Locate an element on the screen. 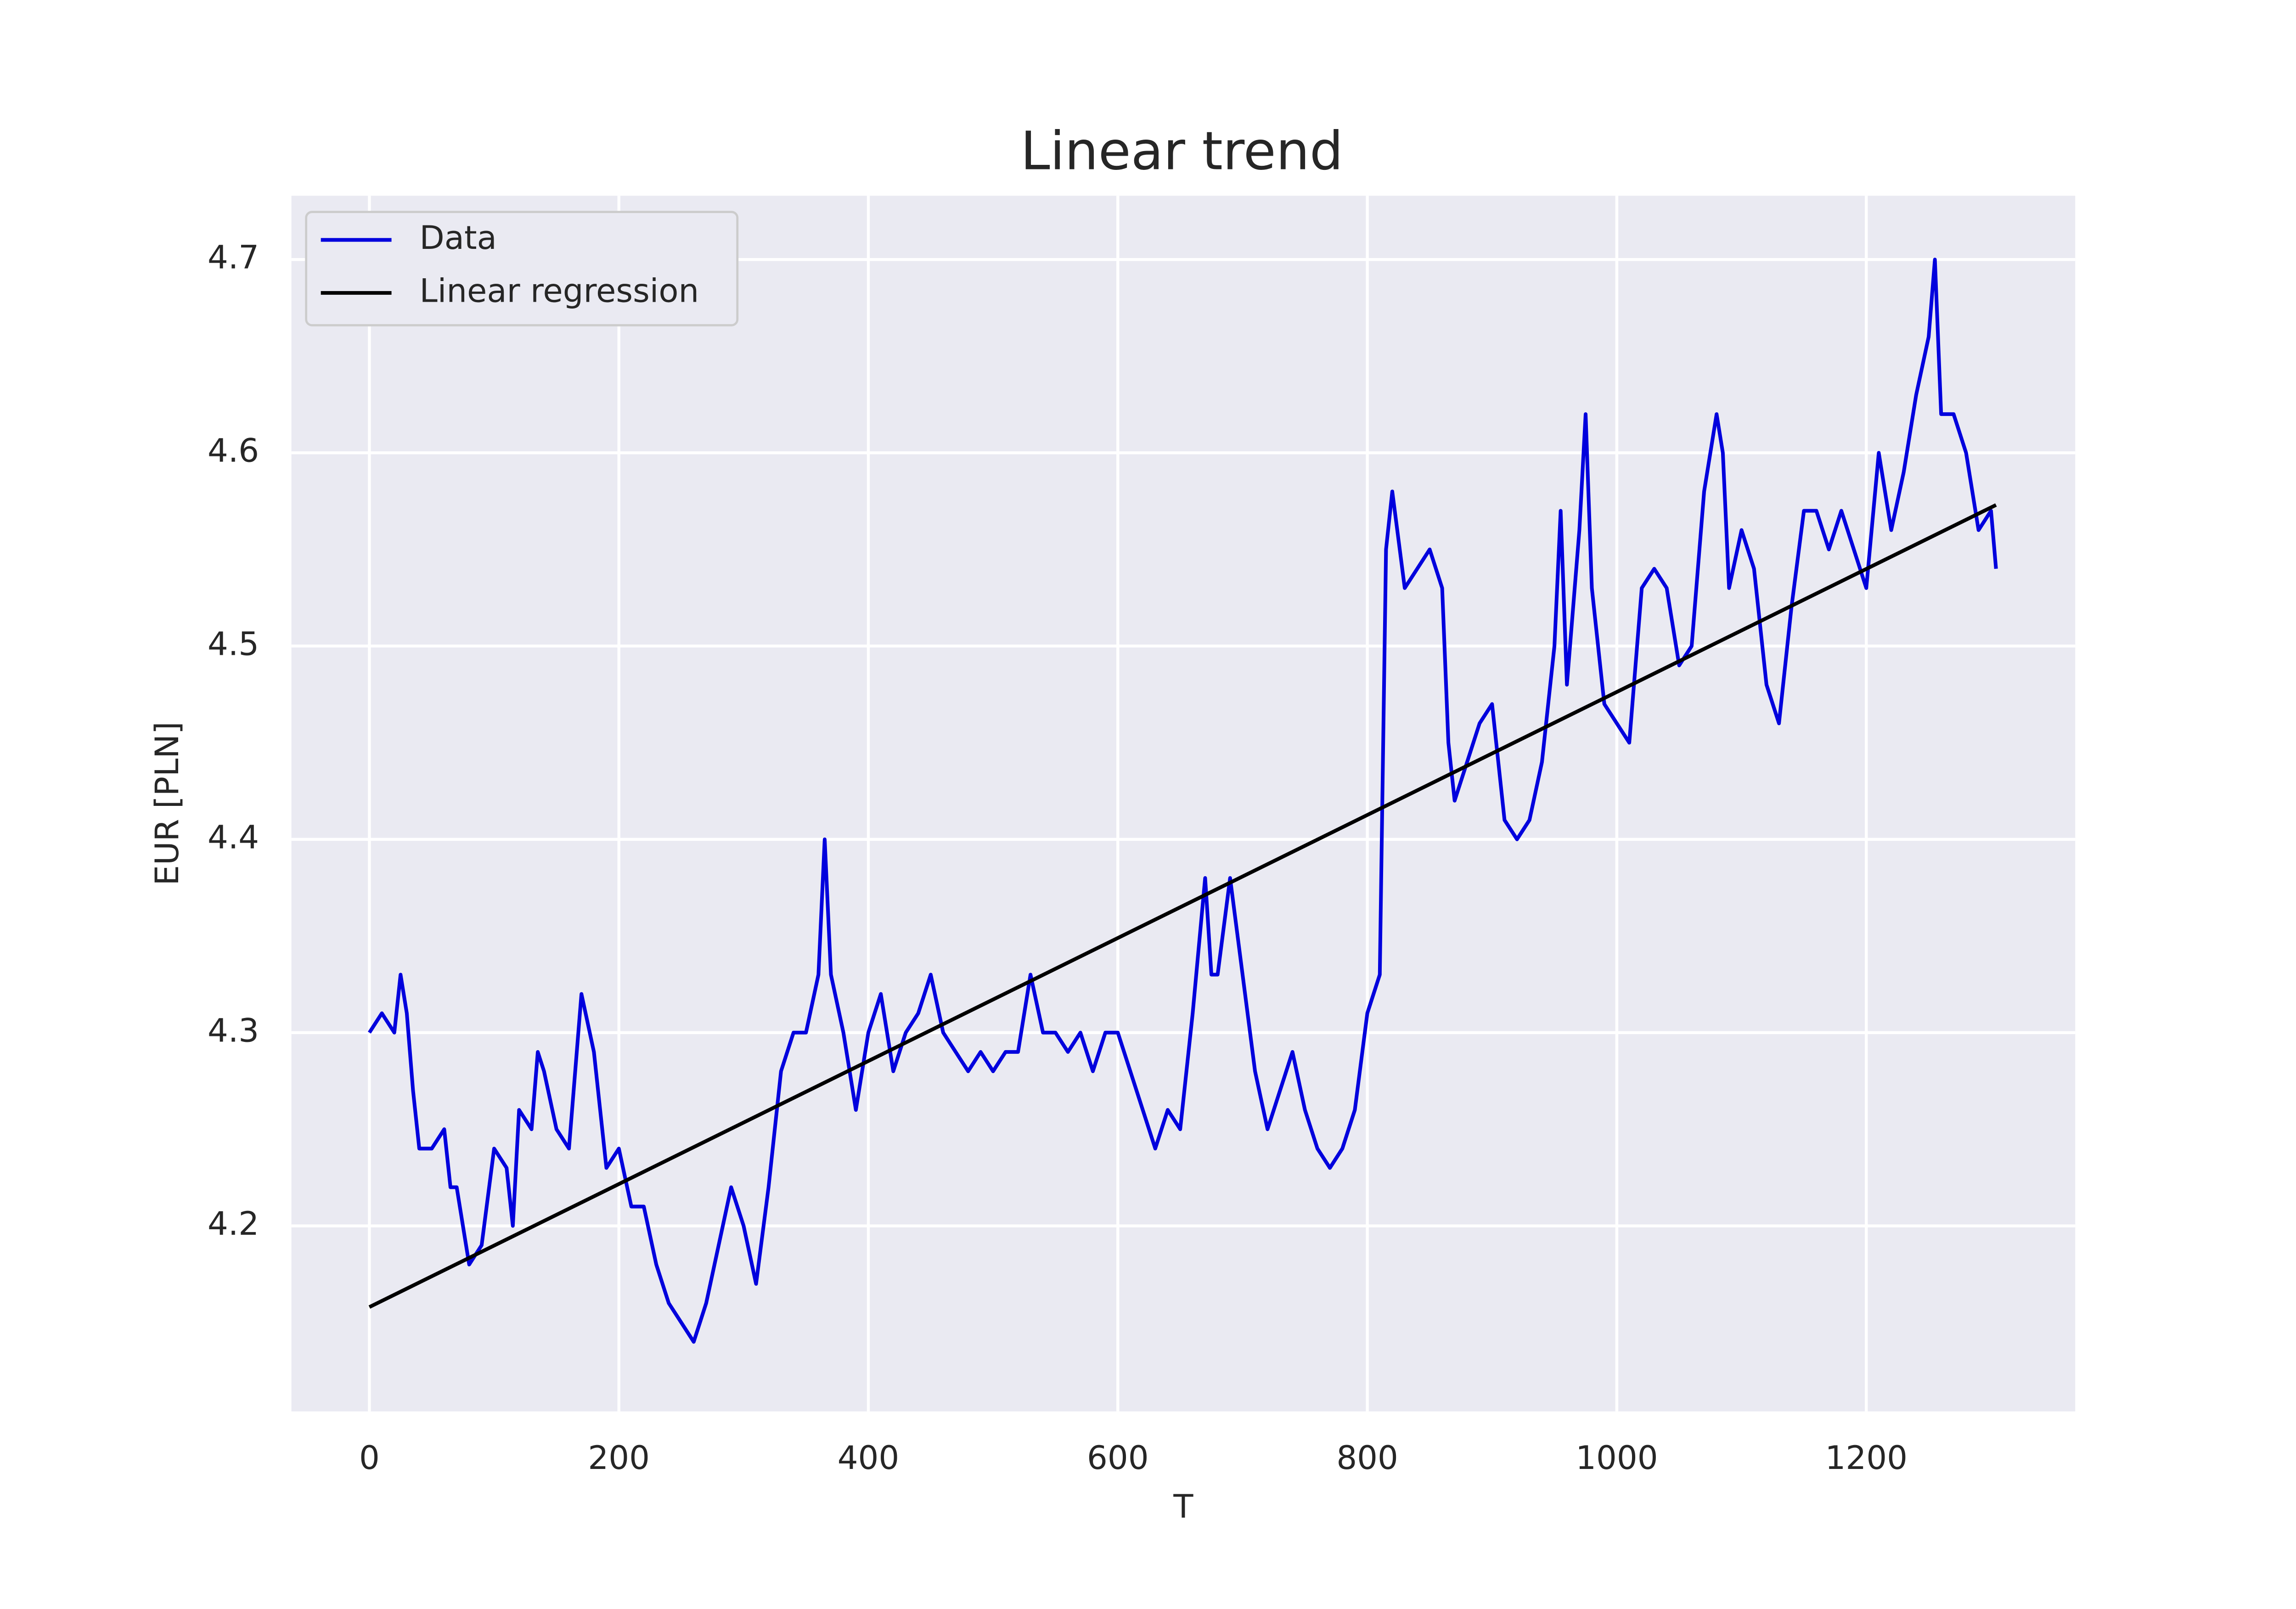 The image size is (2296, 1609). chart-title: Linear trend is located at coordinates (1181, 151).